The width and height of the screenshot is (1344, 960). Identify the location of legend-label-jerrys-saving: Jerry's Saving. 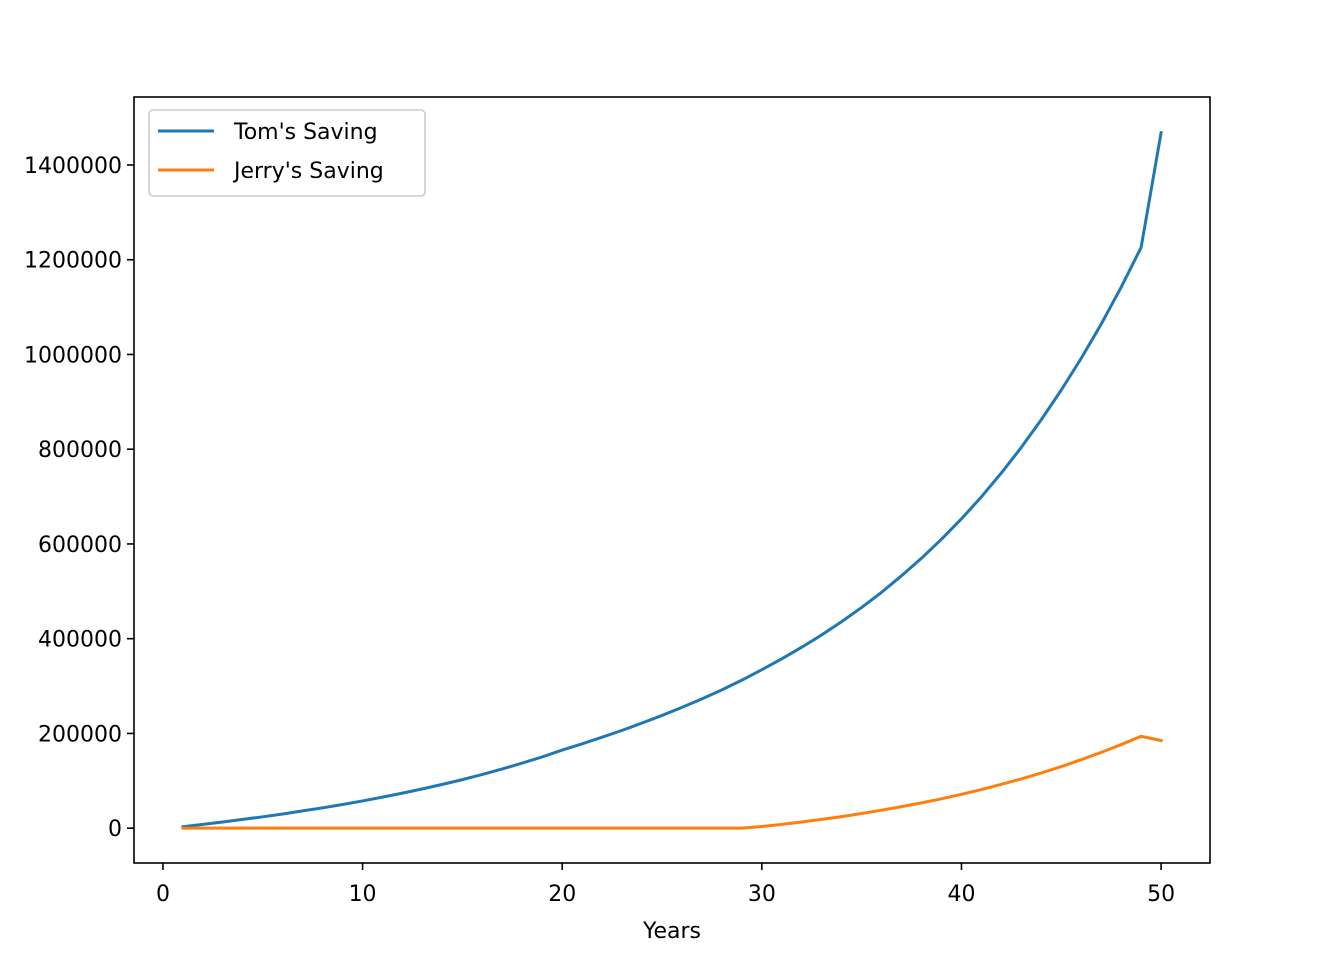
(308, 171).